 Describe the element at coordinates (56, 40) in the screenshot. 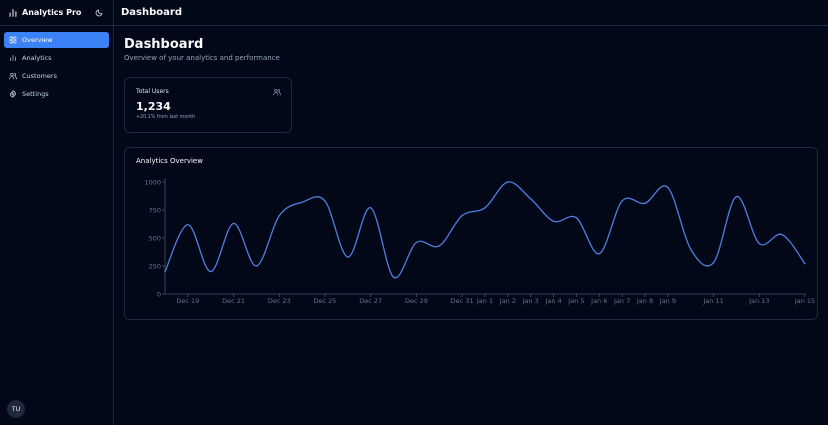

I see `sidebar-item-overview: Overview` at that location.